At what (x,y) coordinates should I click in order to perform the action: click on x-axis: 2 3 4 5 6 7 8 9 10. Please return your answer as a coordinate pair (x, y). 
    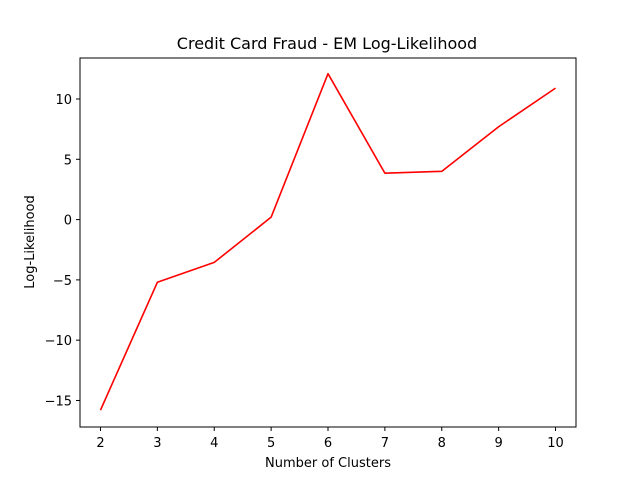
    Looking at the image, I should click on (330, 439).